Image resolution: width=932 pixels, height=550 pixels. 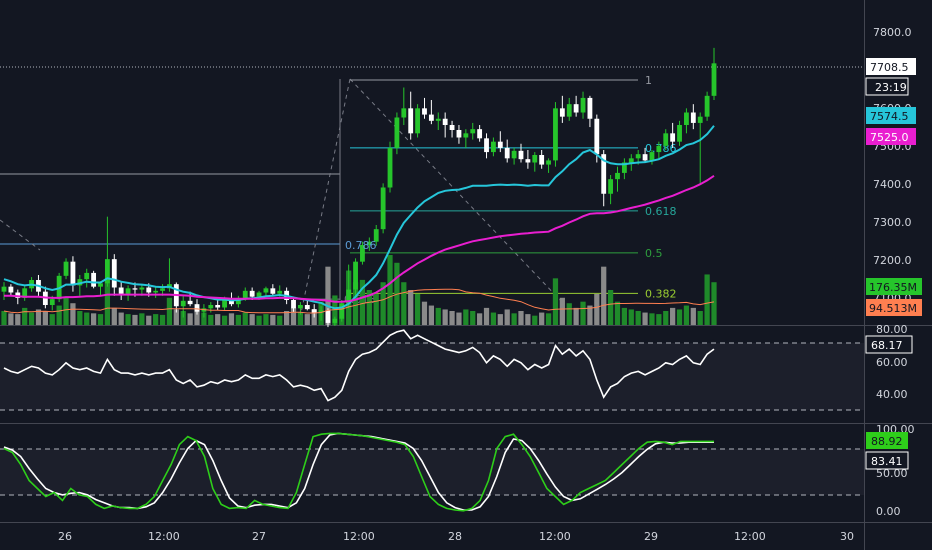 I want to click on svg-text: 7708.5, so click(x=889, y=67).